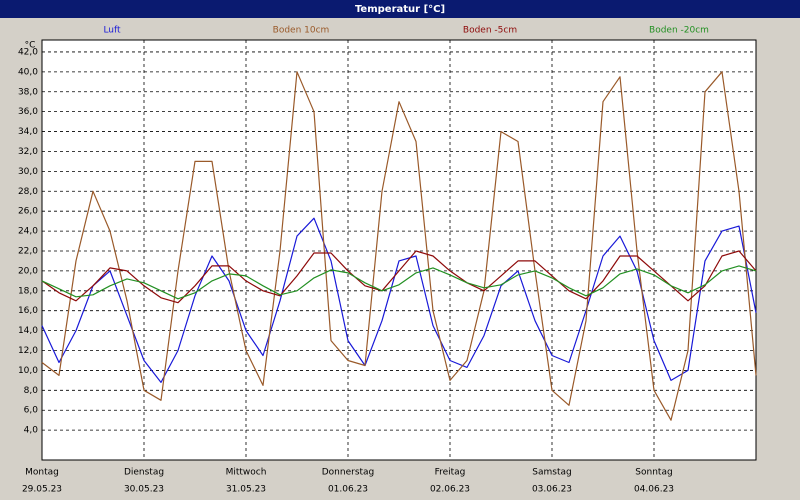 The height and width of the screenshot is (500, 800). Describe the element at coordinates (490, 31) in the screenshot. I see `legend-entry: Boden -5cm` at that location.